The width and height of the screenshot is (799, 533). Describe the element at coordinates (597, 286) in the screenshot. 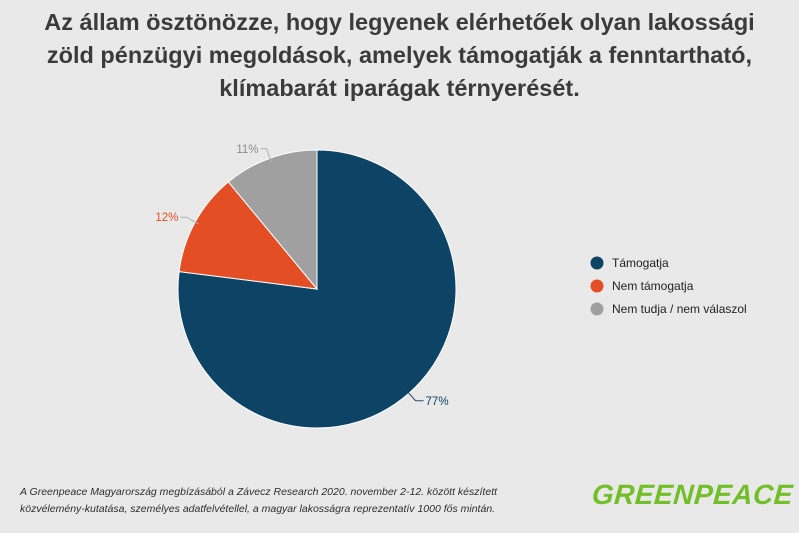

I see `legend-swatch-nem-tamogatja` at that location.